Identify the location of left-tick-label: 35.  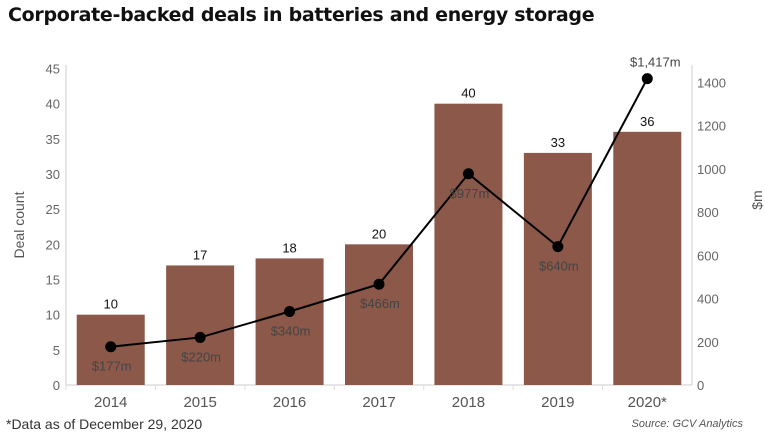
(53, 139).